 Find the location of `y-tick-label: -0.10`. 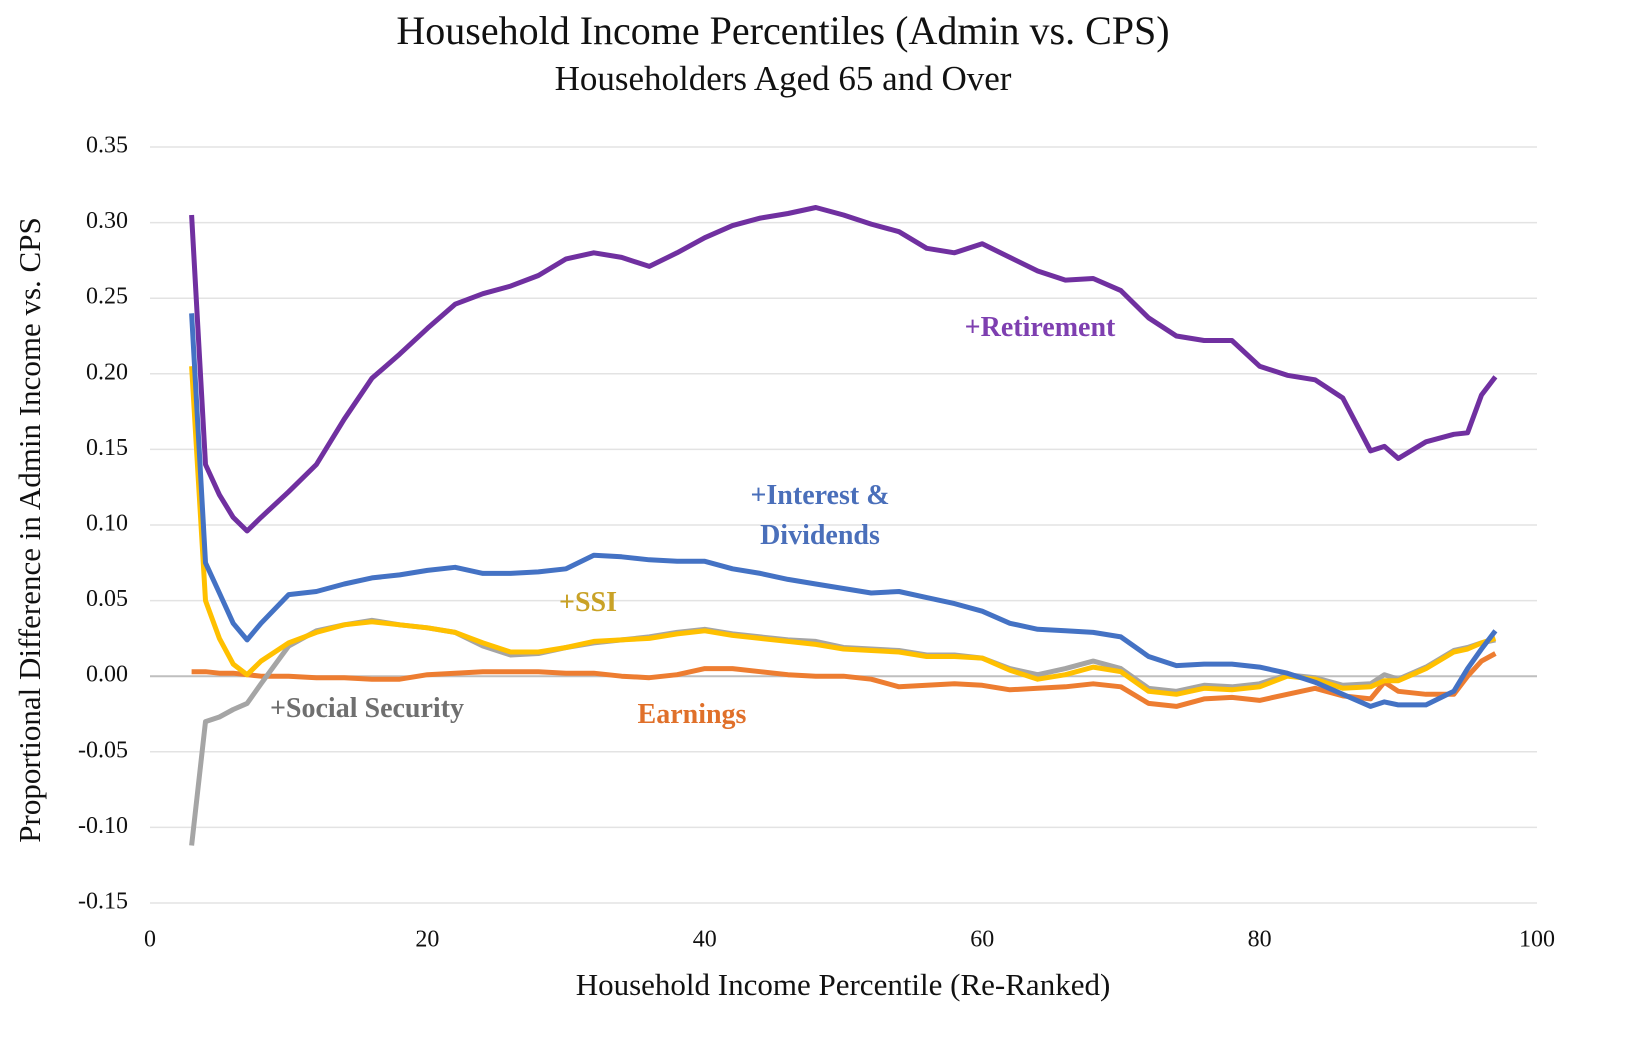

y-tick-label: -0.10 is located at coordinates (103, 826).